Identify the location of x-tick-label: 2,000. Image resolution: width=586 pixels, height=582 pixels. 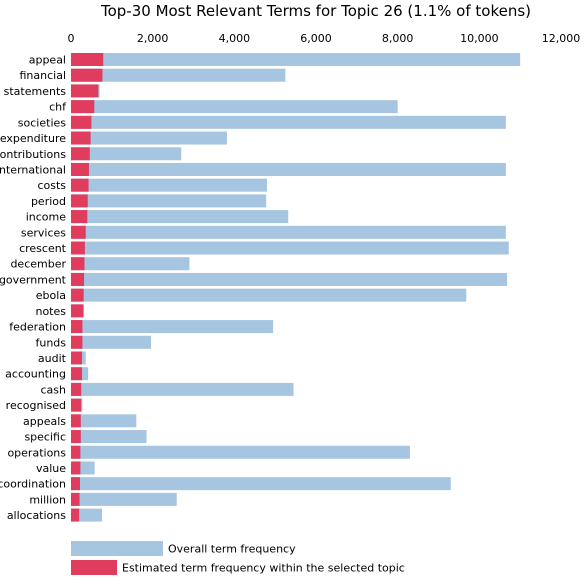
(153, 38).